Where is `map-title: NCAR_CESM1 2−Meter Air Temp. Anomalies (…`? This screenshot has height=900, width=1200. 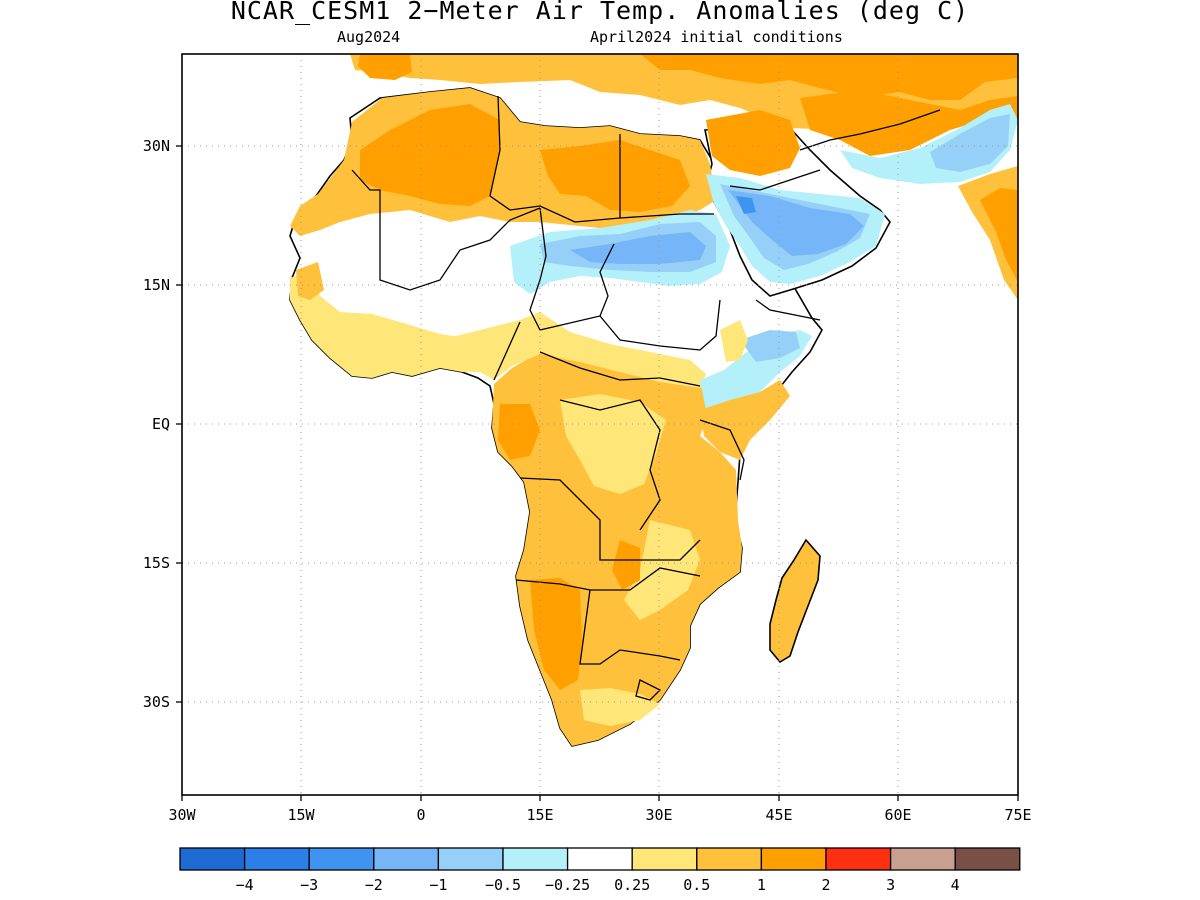 map-title: NCAR_CESM1 2−Meter Air Temp. Anomalies (… is located at coordinates (600, 12).